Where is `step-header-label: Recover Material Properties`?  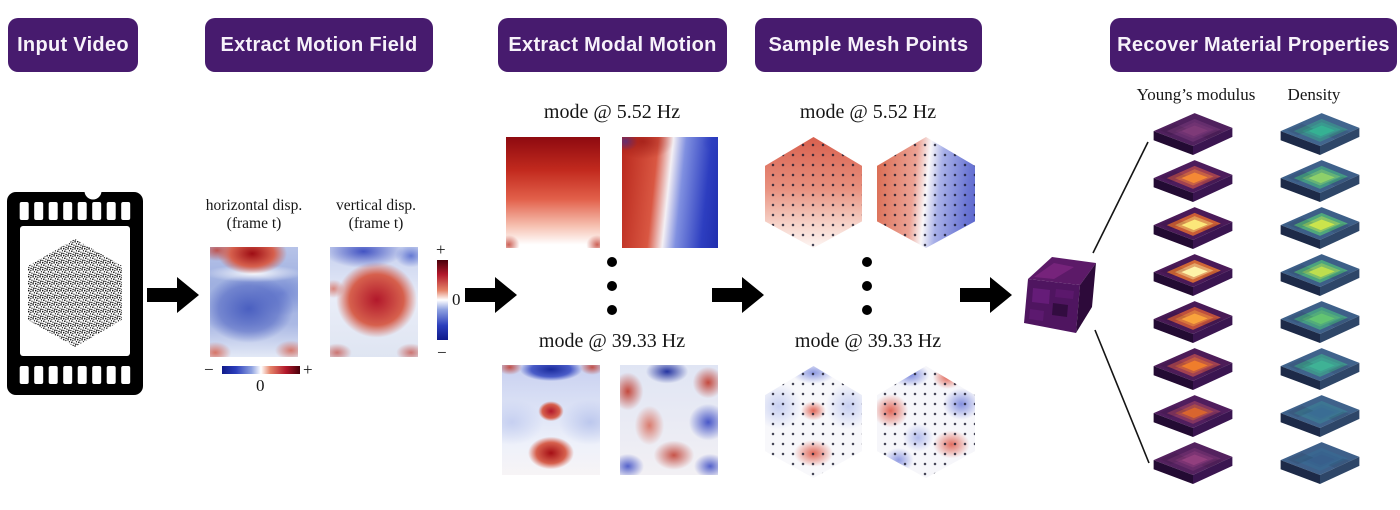
step-header-label: Recover Material Properties is located at coordinates (1253, 44).